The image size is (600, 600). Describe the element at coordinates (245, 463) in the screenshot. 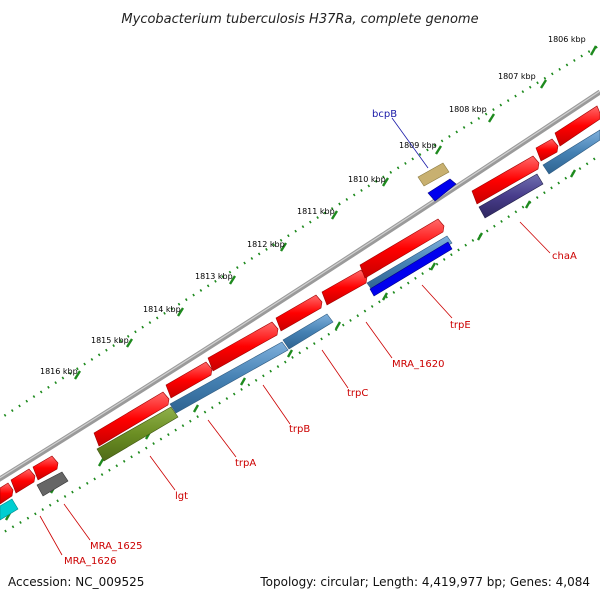

I see `gene-label: trpA` at that location.